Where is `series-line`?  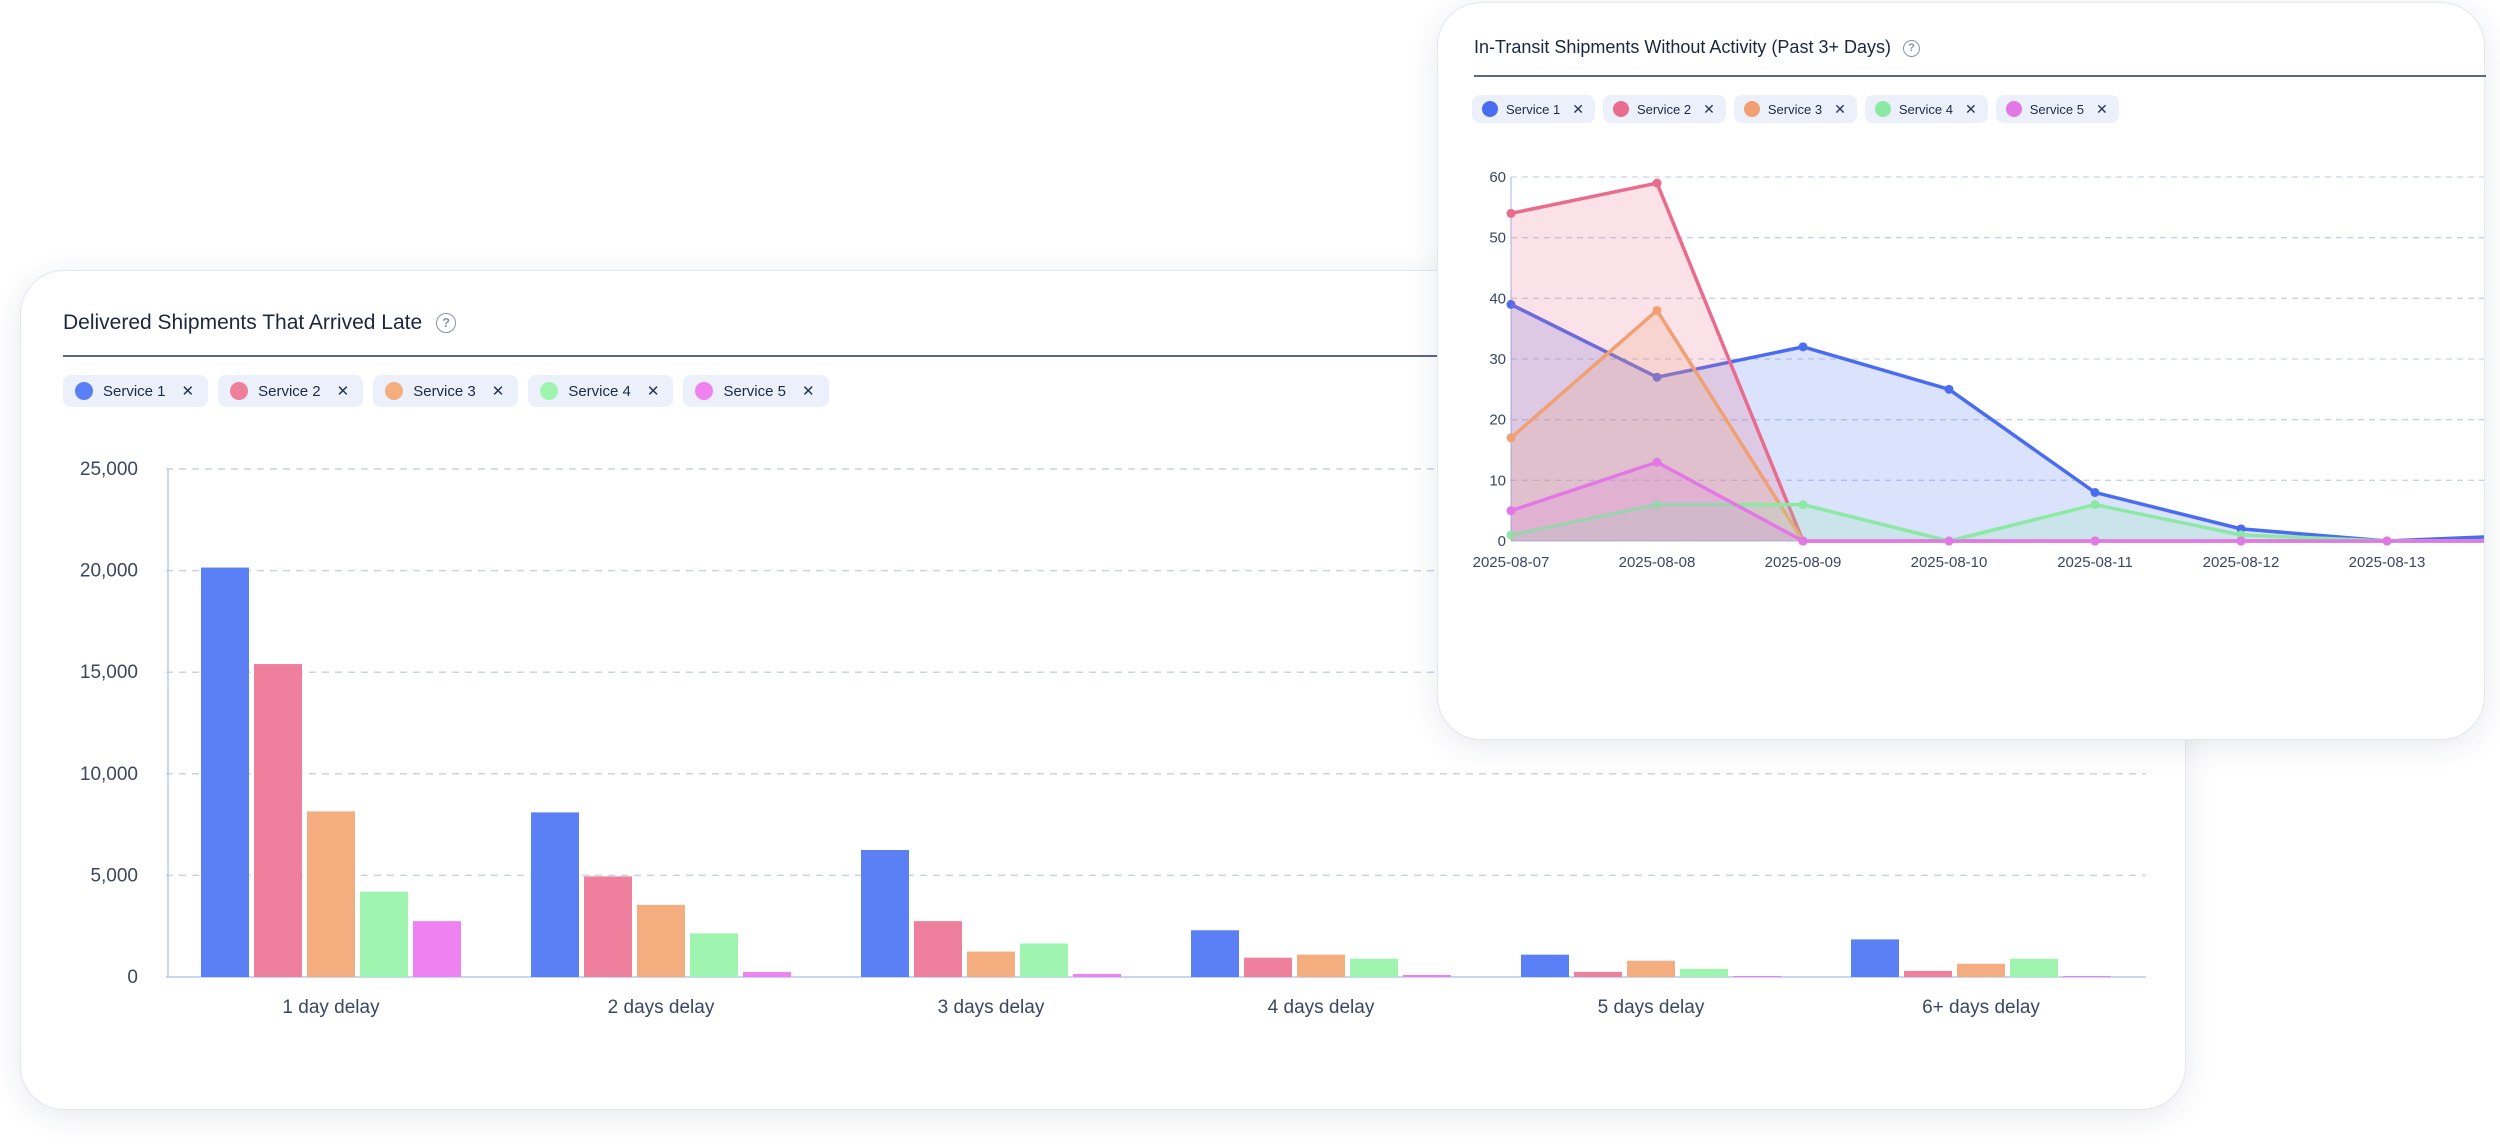 series-line is located at coordinates (1997, 501).